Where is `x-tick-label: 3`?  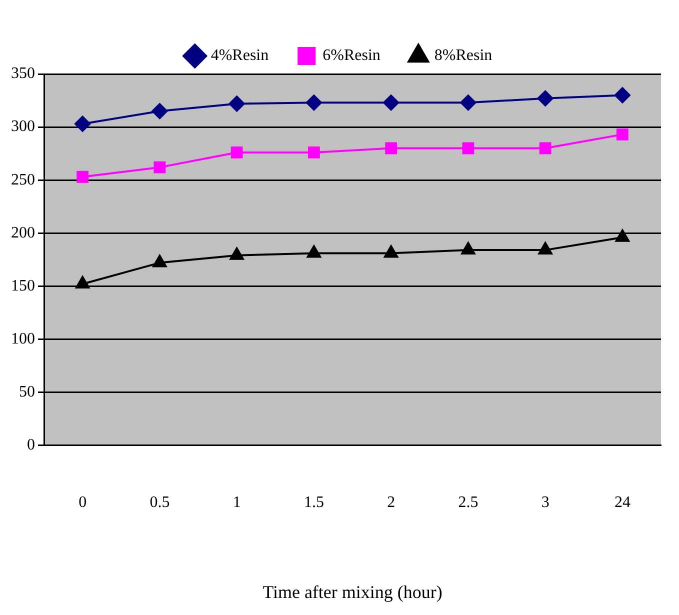
x-tick-label: 3 is located at coordinates (545, 503).